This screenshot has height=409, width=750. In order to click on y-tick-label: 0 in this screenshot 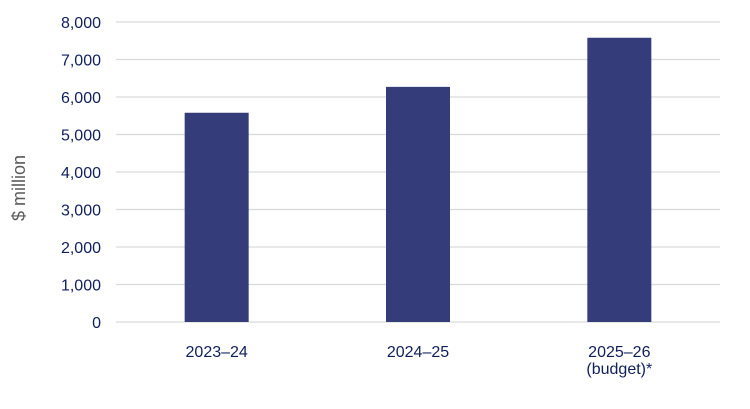, I will do `click(96, 323)`.